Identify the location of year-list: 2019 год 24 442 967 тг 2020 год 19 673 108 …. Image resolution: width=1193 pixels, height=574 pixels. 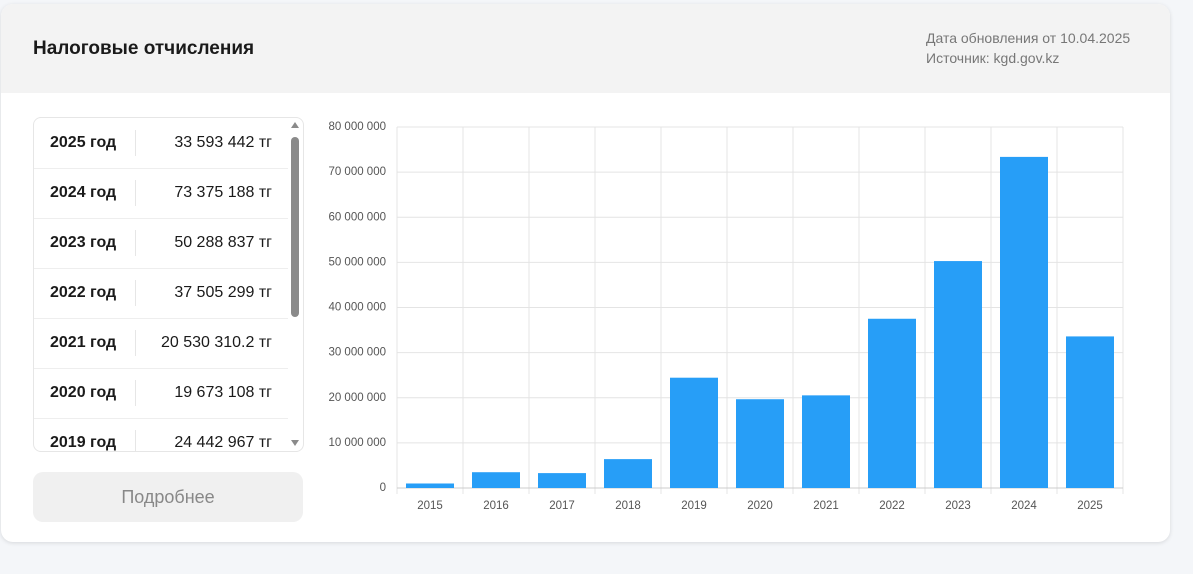
(168, 284).